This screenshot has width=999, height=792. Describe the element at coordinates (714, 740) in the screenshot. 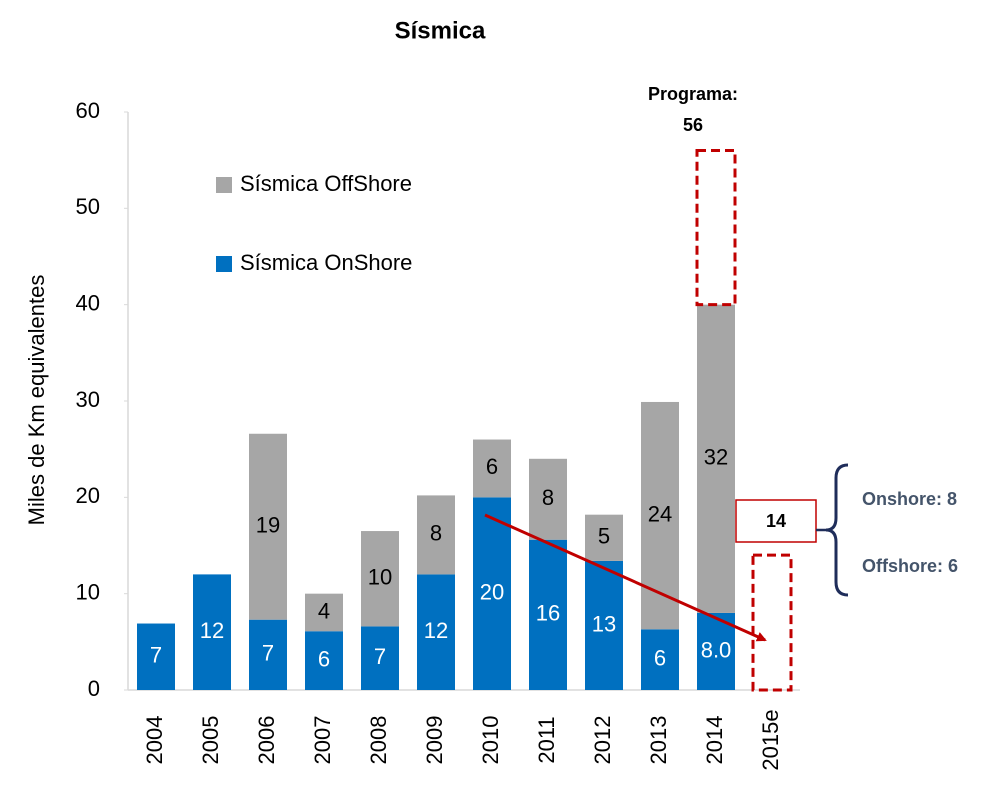

I see `x-tick-label: 2014` at that location.